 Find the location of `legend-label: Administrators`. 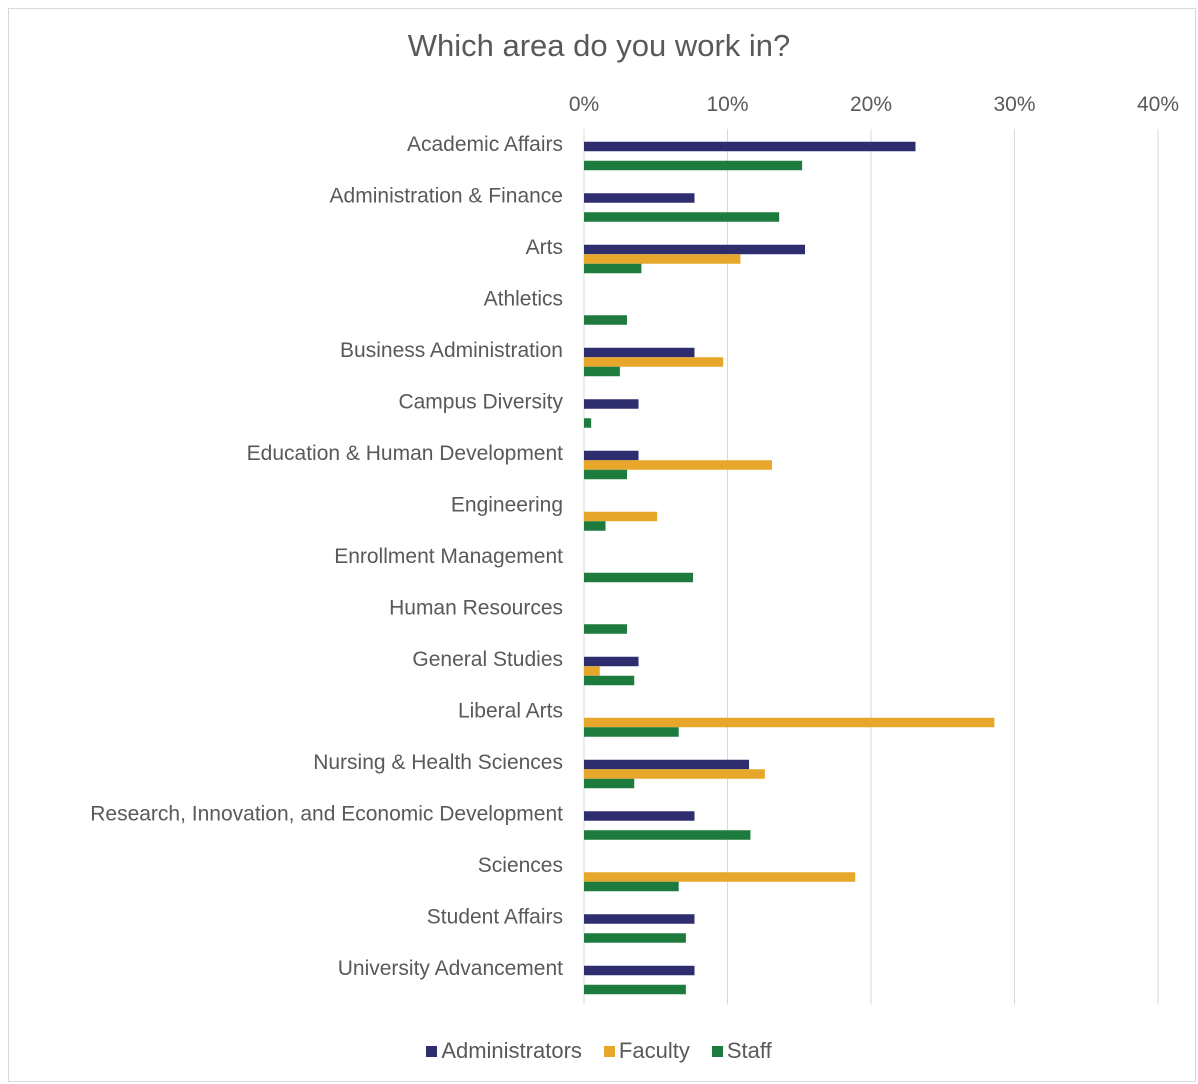

legend-label: Administrators is located at coordinates (511, 1050).